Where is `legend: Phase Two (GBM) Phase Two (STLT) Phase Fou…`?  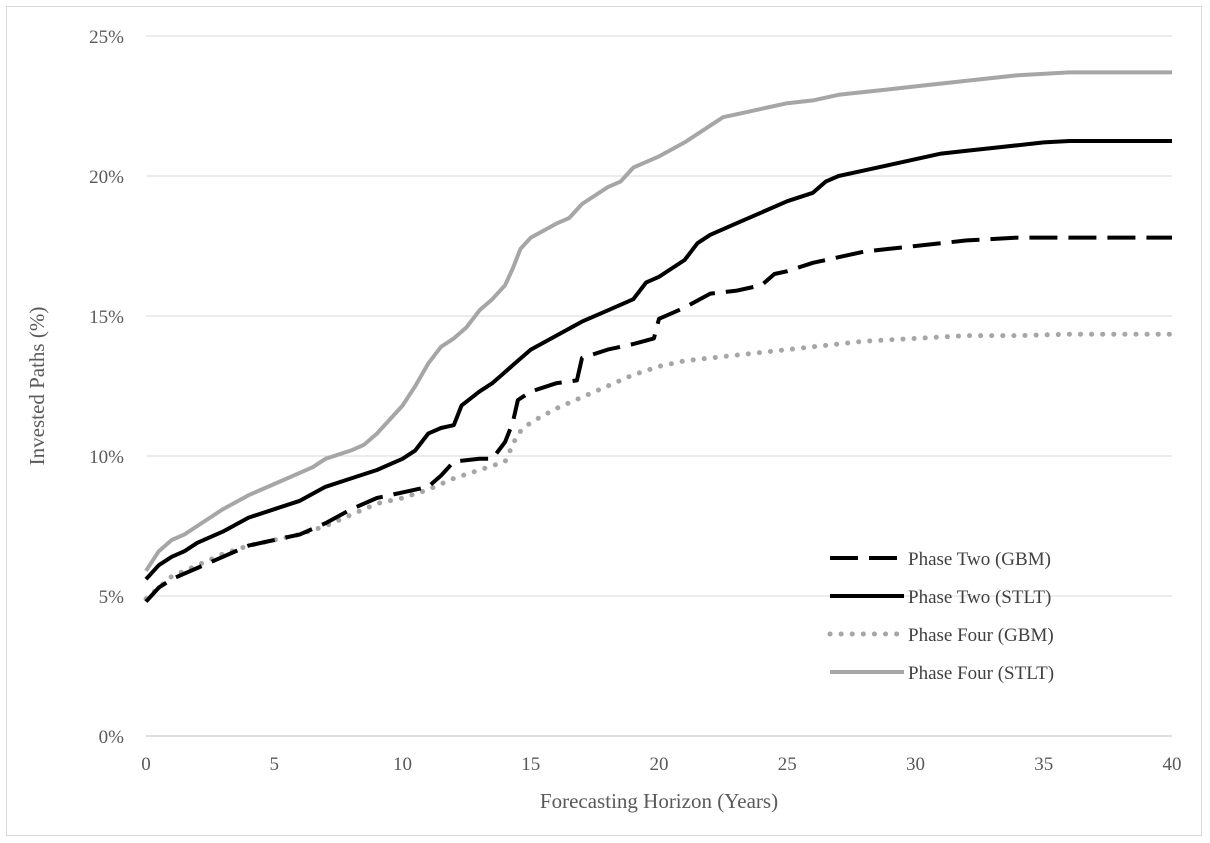 legend: Phase Two (GBM) Phase Two (STLT) Phase Fou… is located at coordinates (940, 616).